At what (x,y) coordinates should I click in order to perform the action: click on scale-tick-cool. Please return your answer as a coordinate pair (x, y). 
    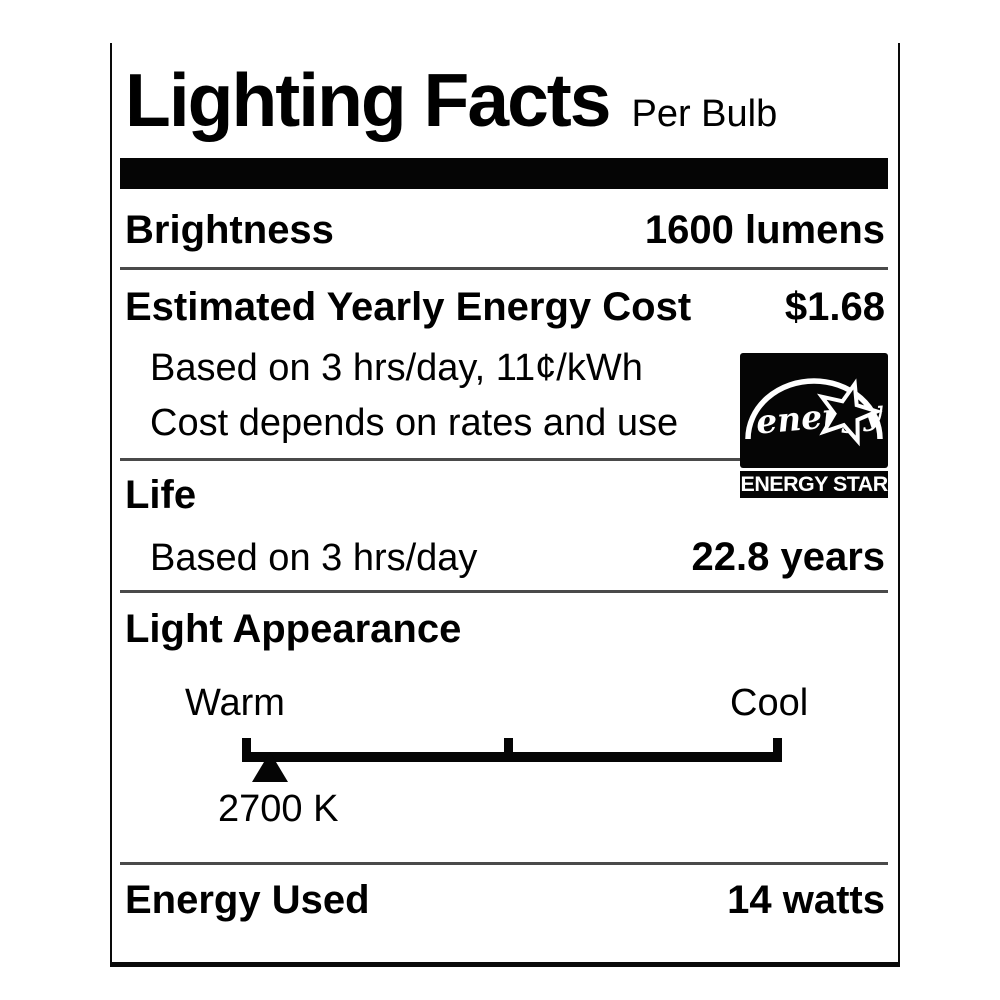
    Looking at the image, I should click on (777, 750).